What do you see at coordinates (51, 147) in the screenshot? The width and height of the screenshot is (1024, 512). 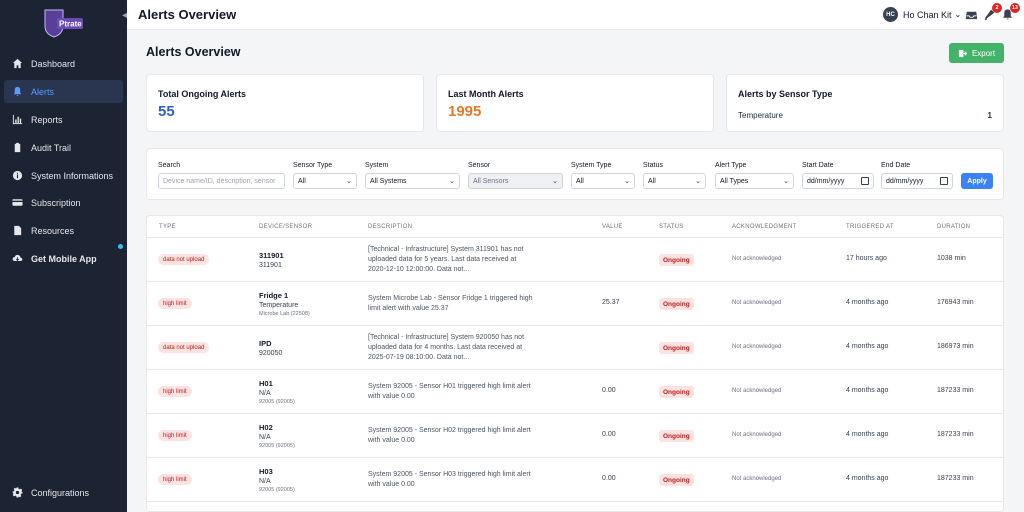 I see `sidebar-item-label: Audit Trail` at bounding box center [51, 147].